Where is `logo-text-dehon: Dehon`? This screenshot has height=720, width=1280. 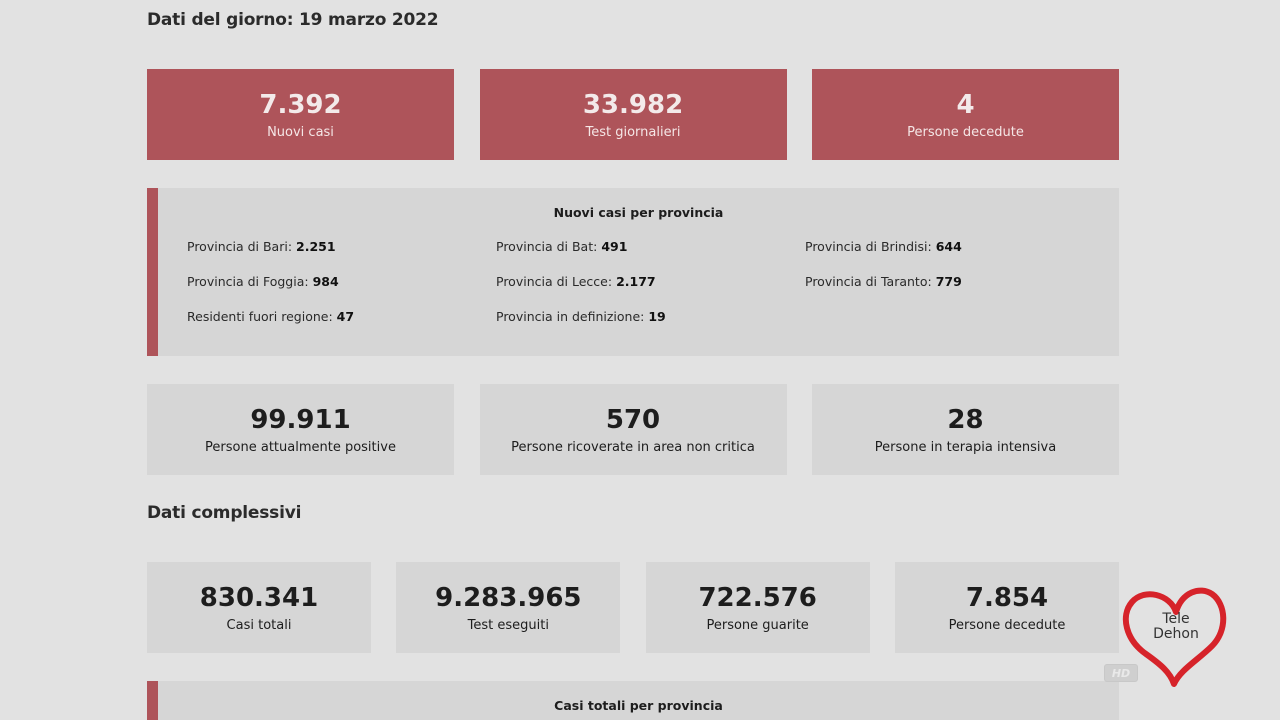
logo-text-dehon: Dehon is located at coordinates (1176, 634).